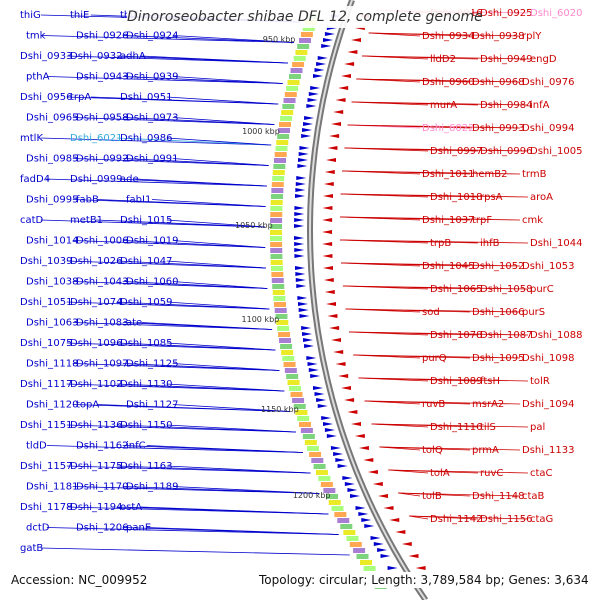  I want to click on gene-label-left: Dshi_1015, so click(146, 220).